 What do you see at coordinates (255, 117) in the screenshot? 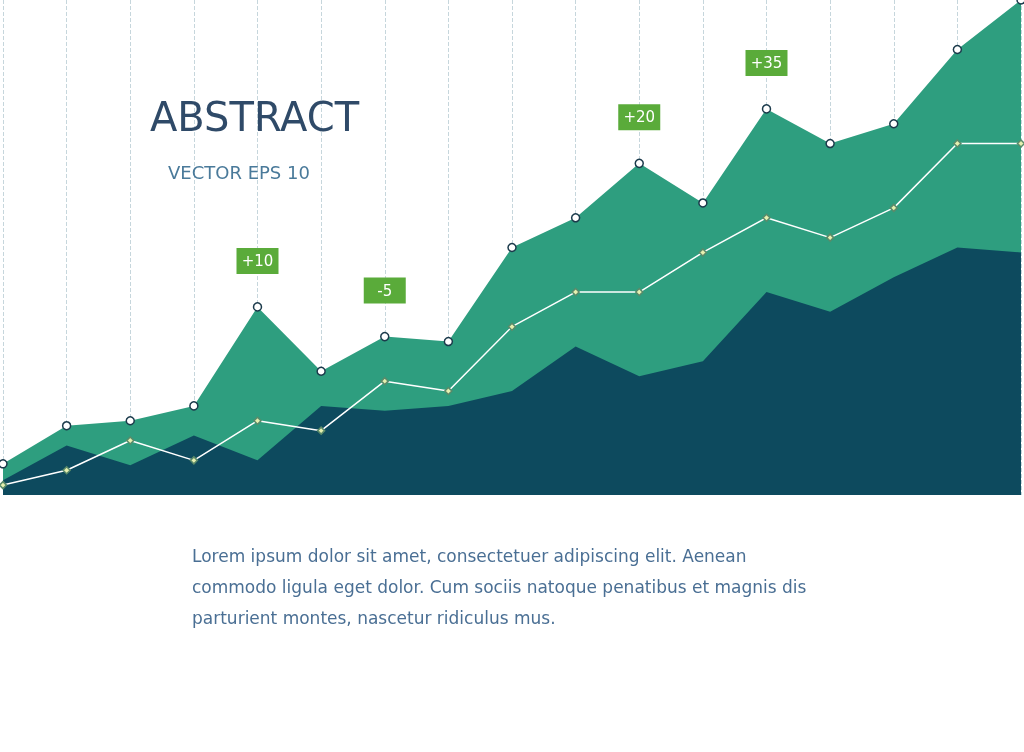
I see `text: ABSTRACT` at bounding box center [255, 117].